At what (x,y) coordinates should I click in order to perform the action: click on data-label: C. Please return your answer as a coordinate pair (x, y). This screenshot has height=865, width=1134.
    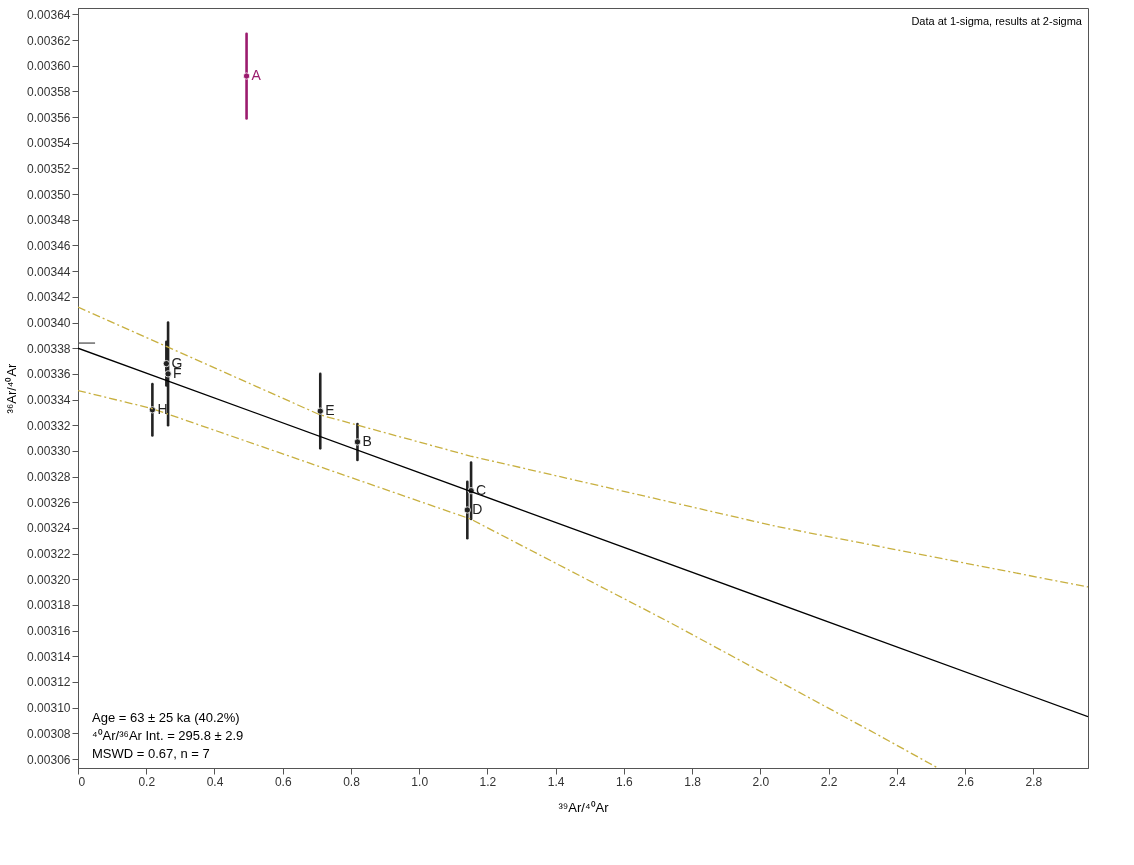
    Looking at the image, I should click on (481, 489).